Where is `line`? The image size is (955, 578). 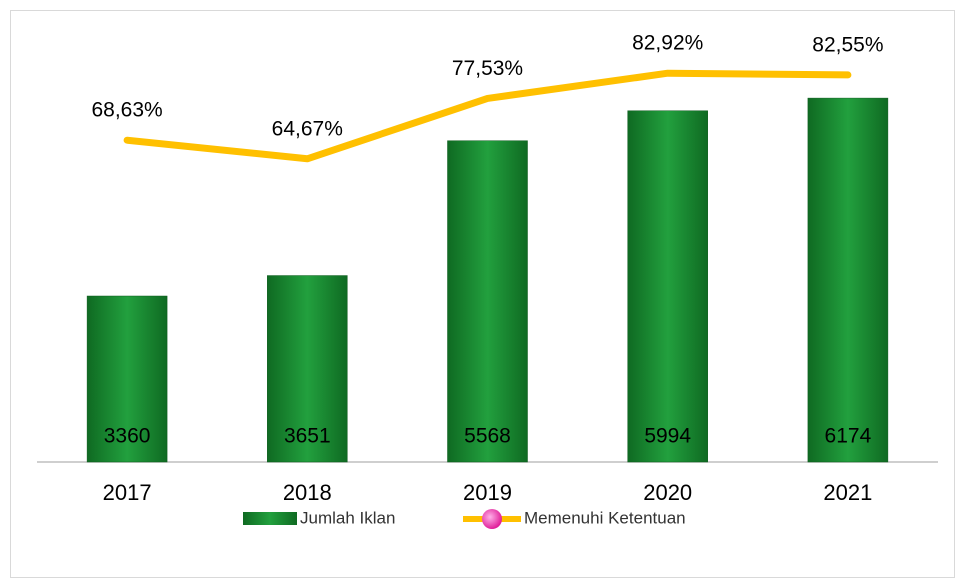 line is located at coordinates (487, 116).